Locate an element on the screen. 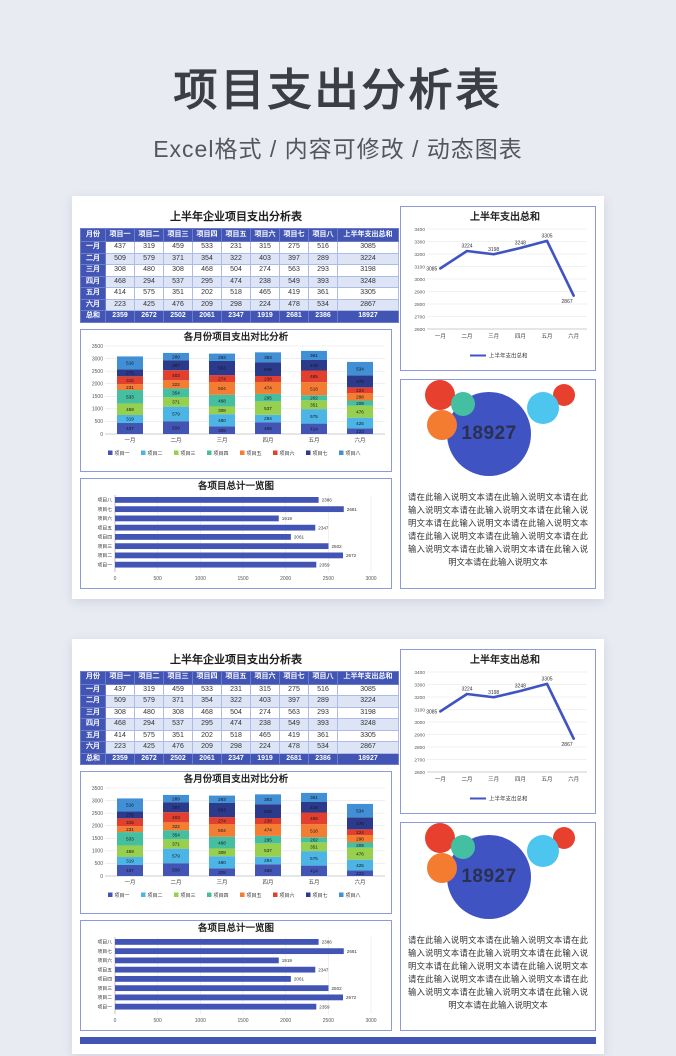  svg-text: 2347 is located at coordinates (323, 969).